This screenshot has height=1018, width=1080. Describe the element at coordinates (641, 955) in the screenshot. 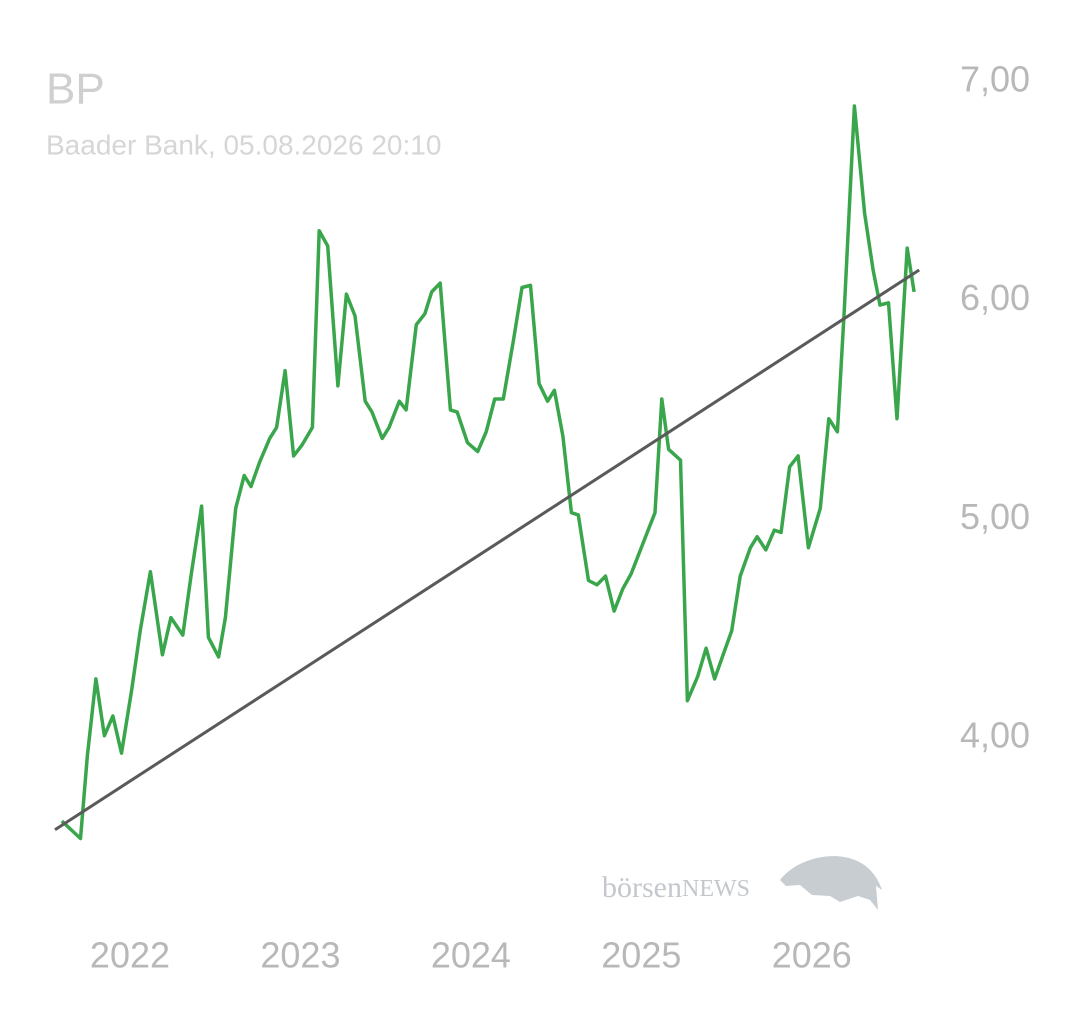

I see `x-tick-label: 2025` at that location.